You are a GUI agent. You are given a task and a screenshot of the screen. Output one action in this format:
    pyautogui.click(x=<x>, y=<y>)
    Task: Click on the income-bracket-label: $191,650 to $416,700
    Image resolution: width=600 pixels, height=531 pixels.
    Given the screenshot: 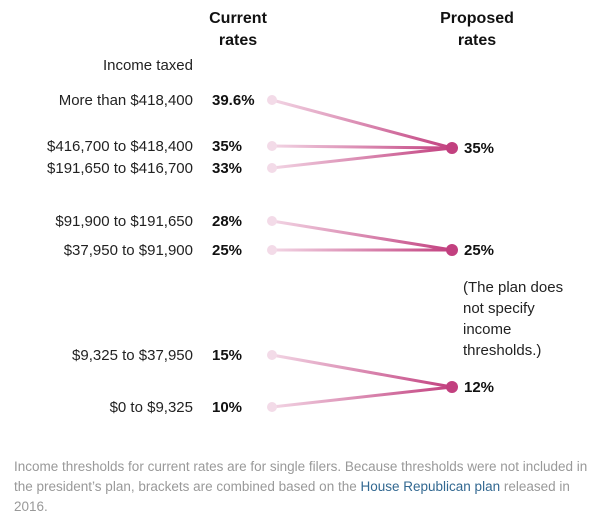 What is the action you would take?
    pyautogui.click(x=120, y=168)
    